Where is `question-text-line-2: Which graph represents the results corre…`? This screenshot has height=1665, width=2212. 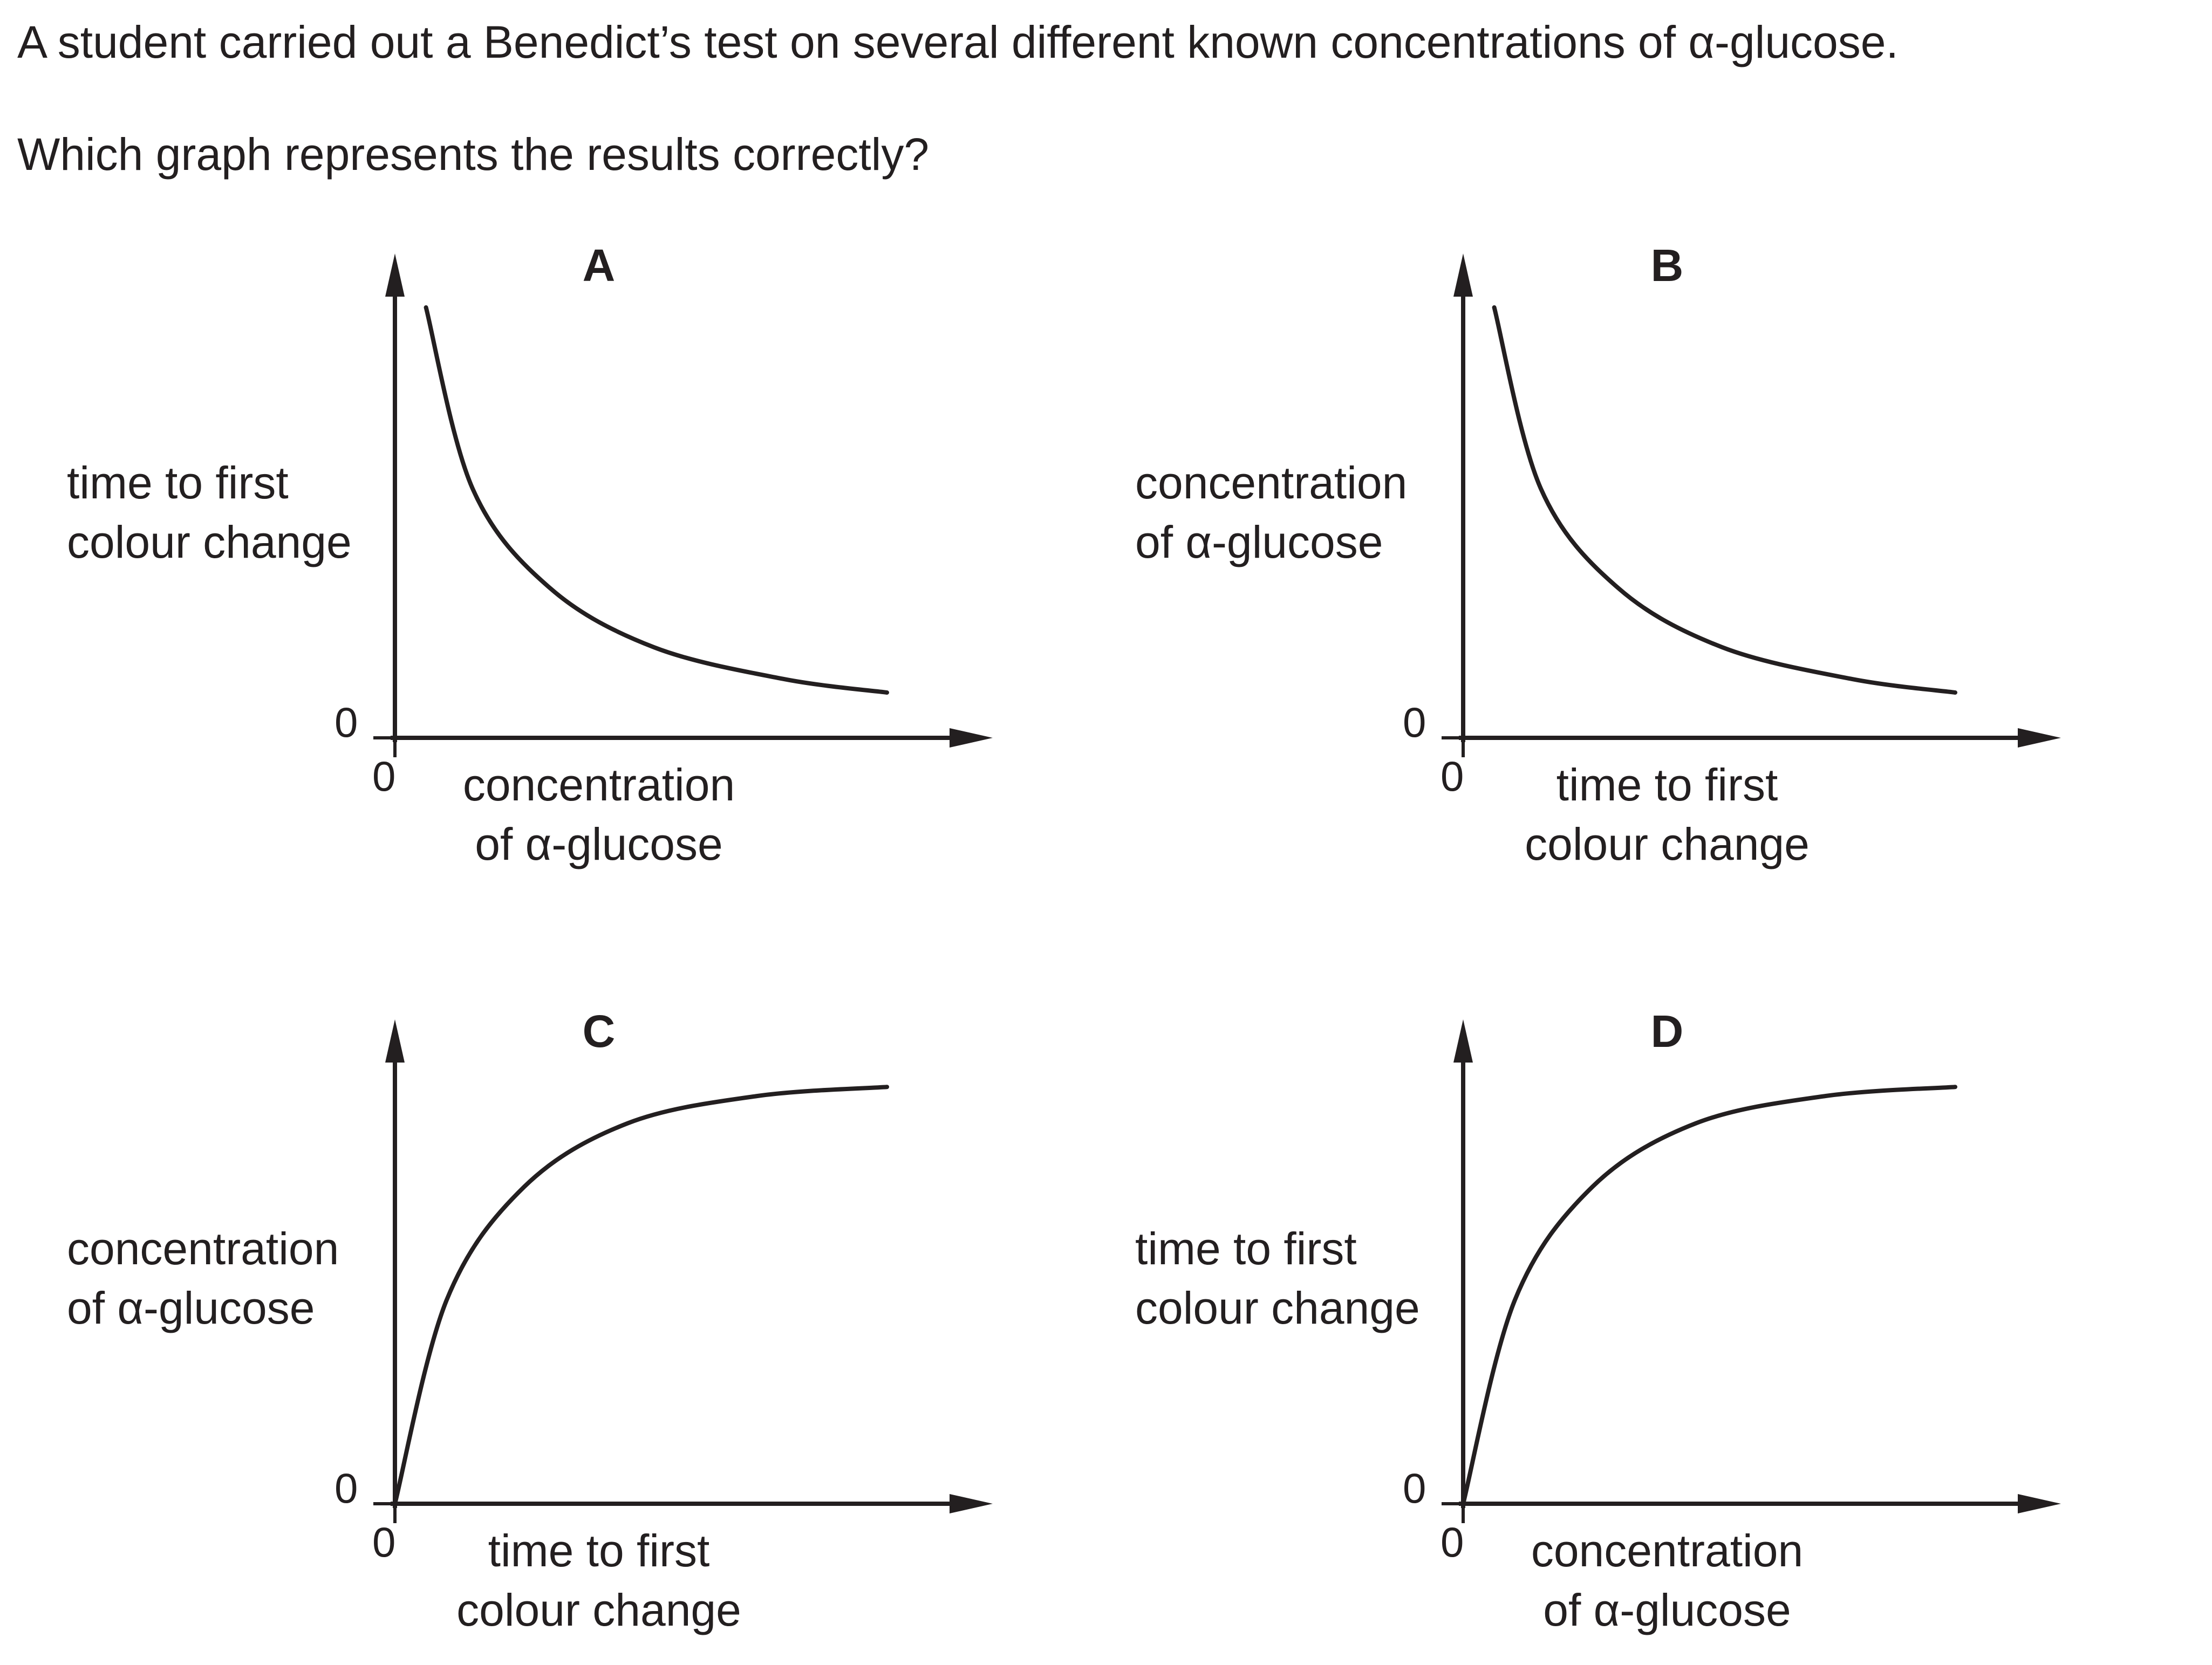 question-text-line-2: Which graph represents the results corre… is located at coordinates (473, 154).